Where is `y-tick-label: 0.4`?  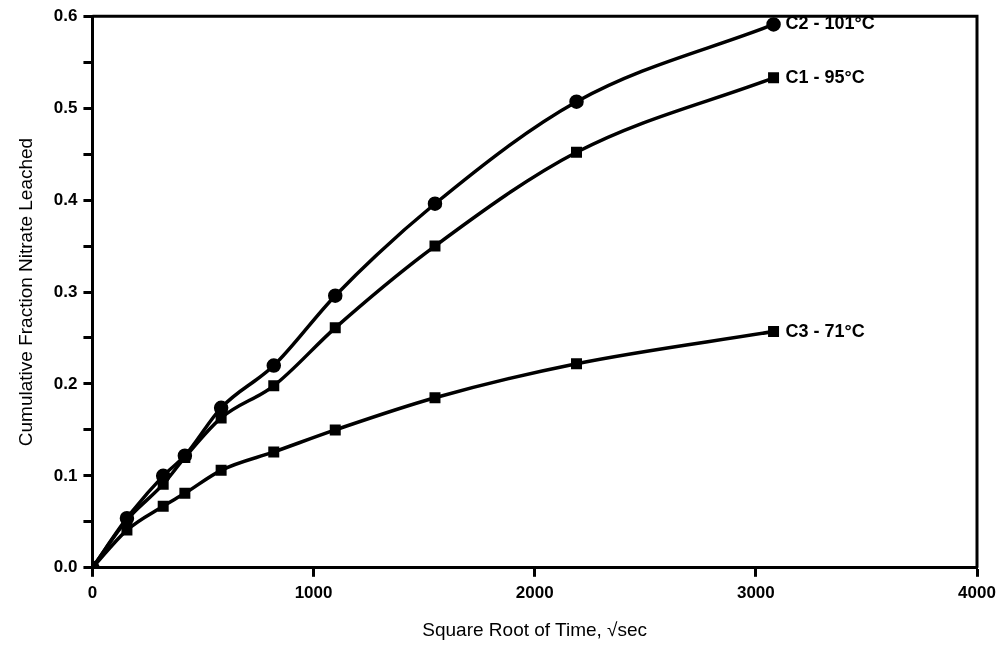 y-tick-label: 0.4 is located at coordinates (65, 199).